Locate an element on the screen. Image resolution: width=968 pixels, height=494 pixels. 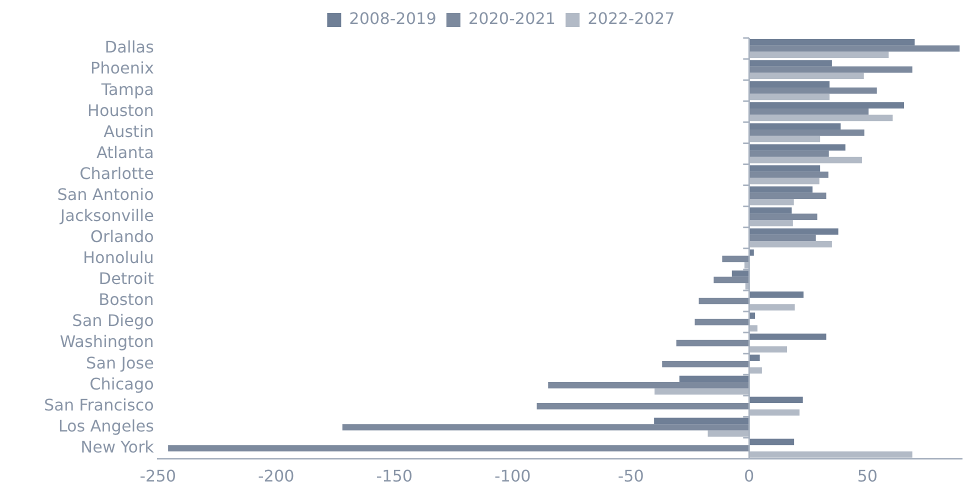
x-tick-label: -150 is located at coordinates (394, 476).